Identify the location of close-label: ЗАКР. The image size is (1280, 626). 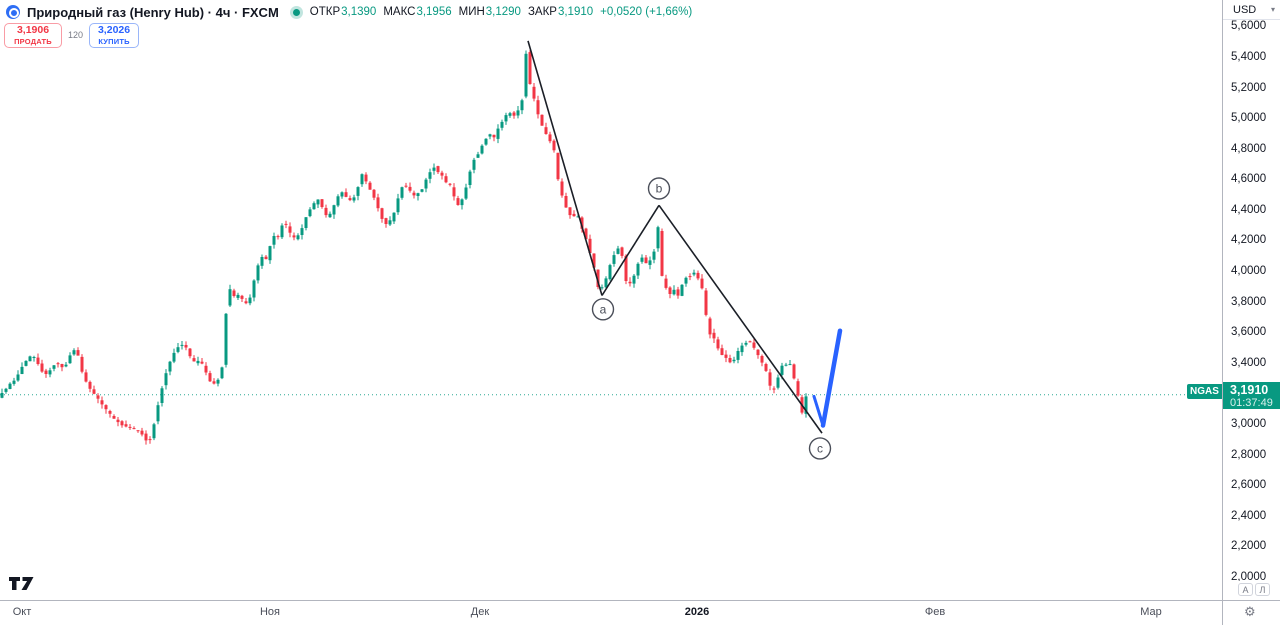
(542, 12).